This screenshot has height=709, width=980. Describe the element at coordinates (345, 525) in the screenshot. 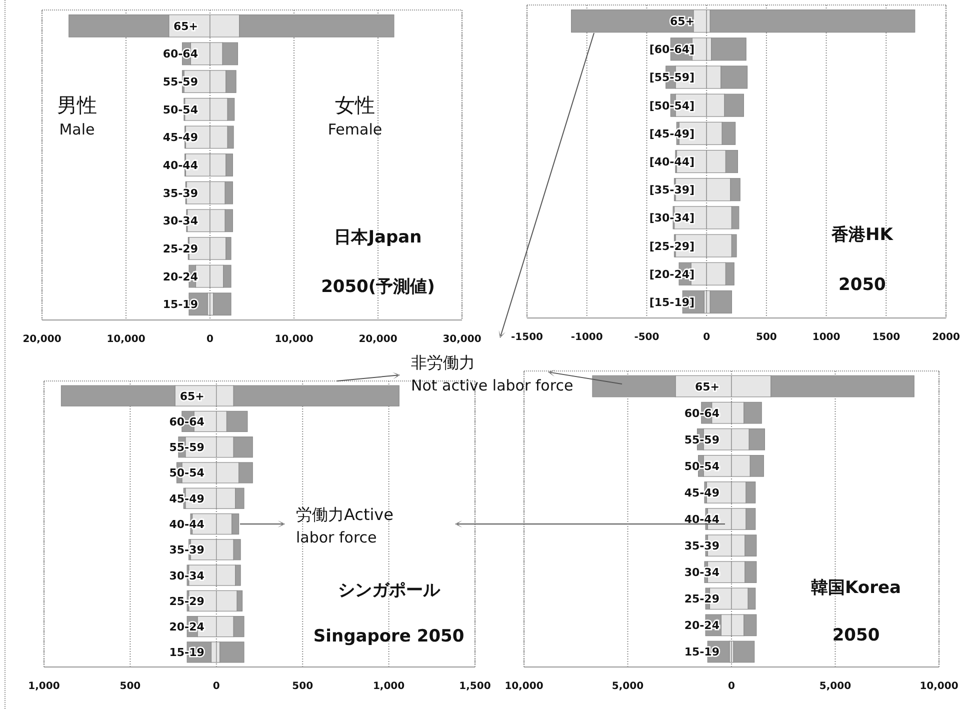

I see `annotation: 労働力Active labor force` at that location.